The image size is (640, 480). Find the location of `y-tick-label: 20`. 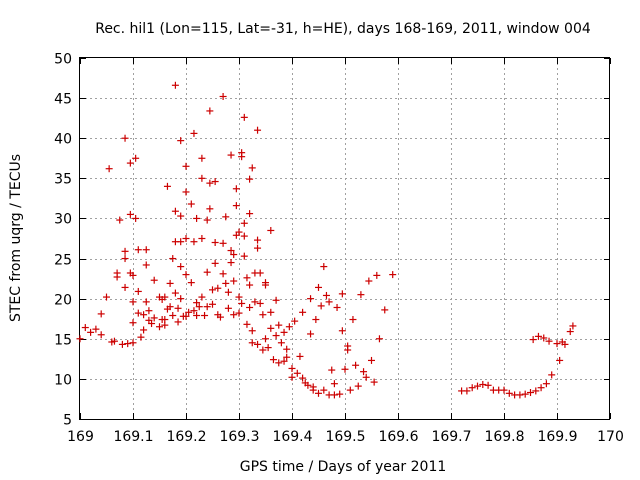

y-tick-label: 20 is located at coordinates (63, 301).